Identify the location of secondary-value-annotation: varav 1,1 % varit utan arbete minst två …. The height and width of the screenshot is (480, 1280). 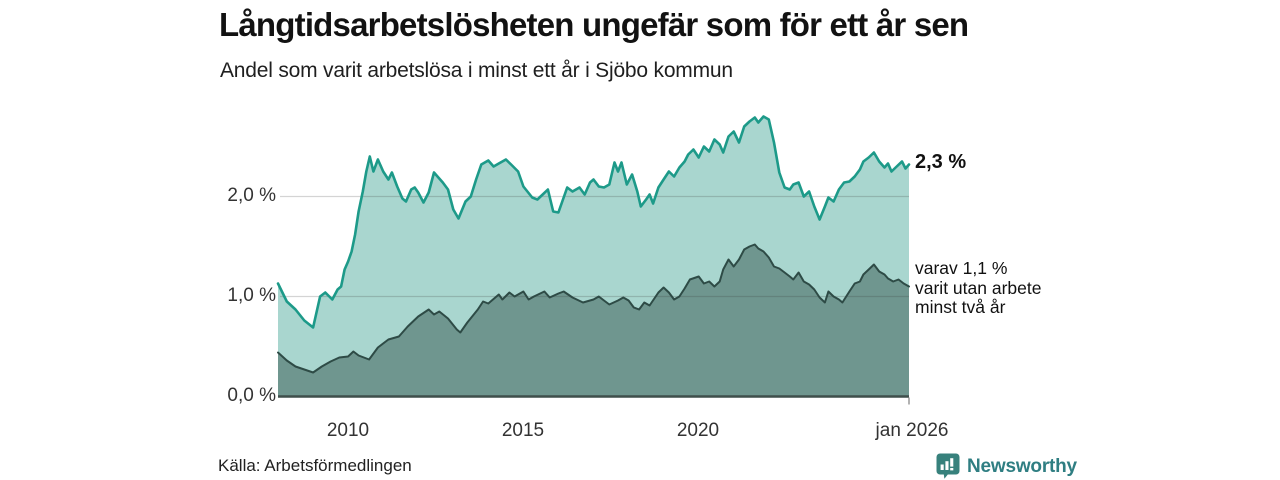
(978, 288).